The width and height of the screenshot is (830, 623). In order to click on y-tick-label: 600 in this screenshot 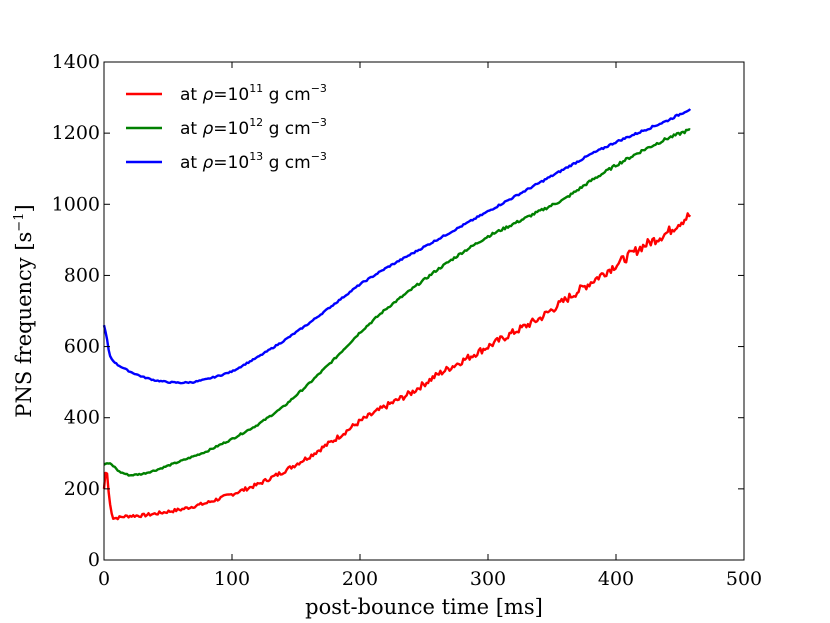, I will do `click(82, 347)`.